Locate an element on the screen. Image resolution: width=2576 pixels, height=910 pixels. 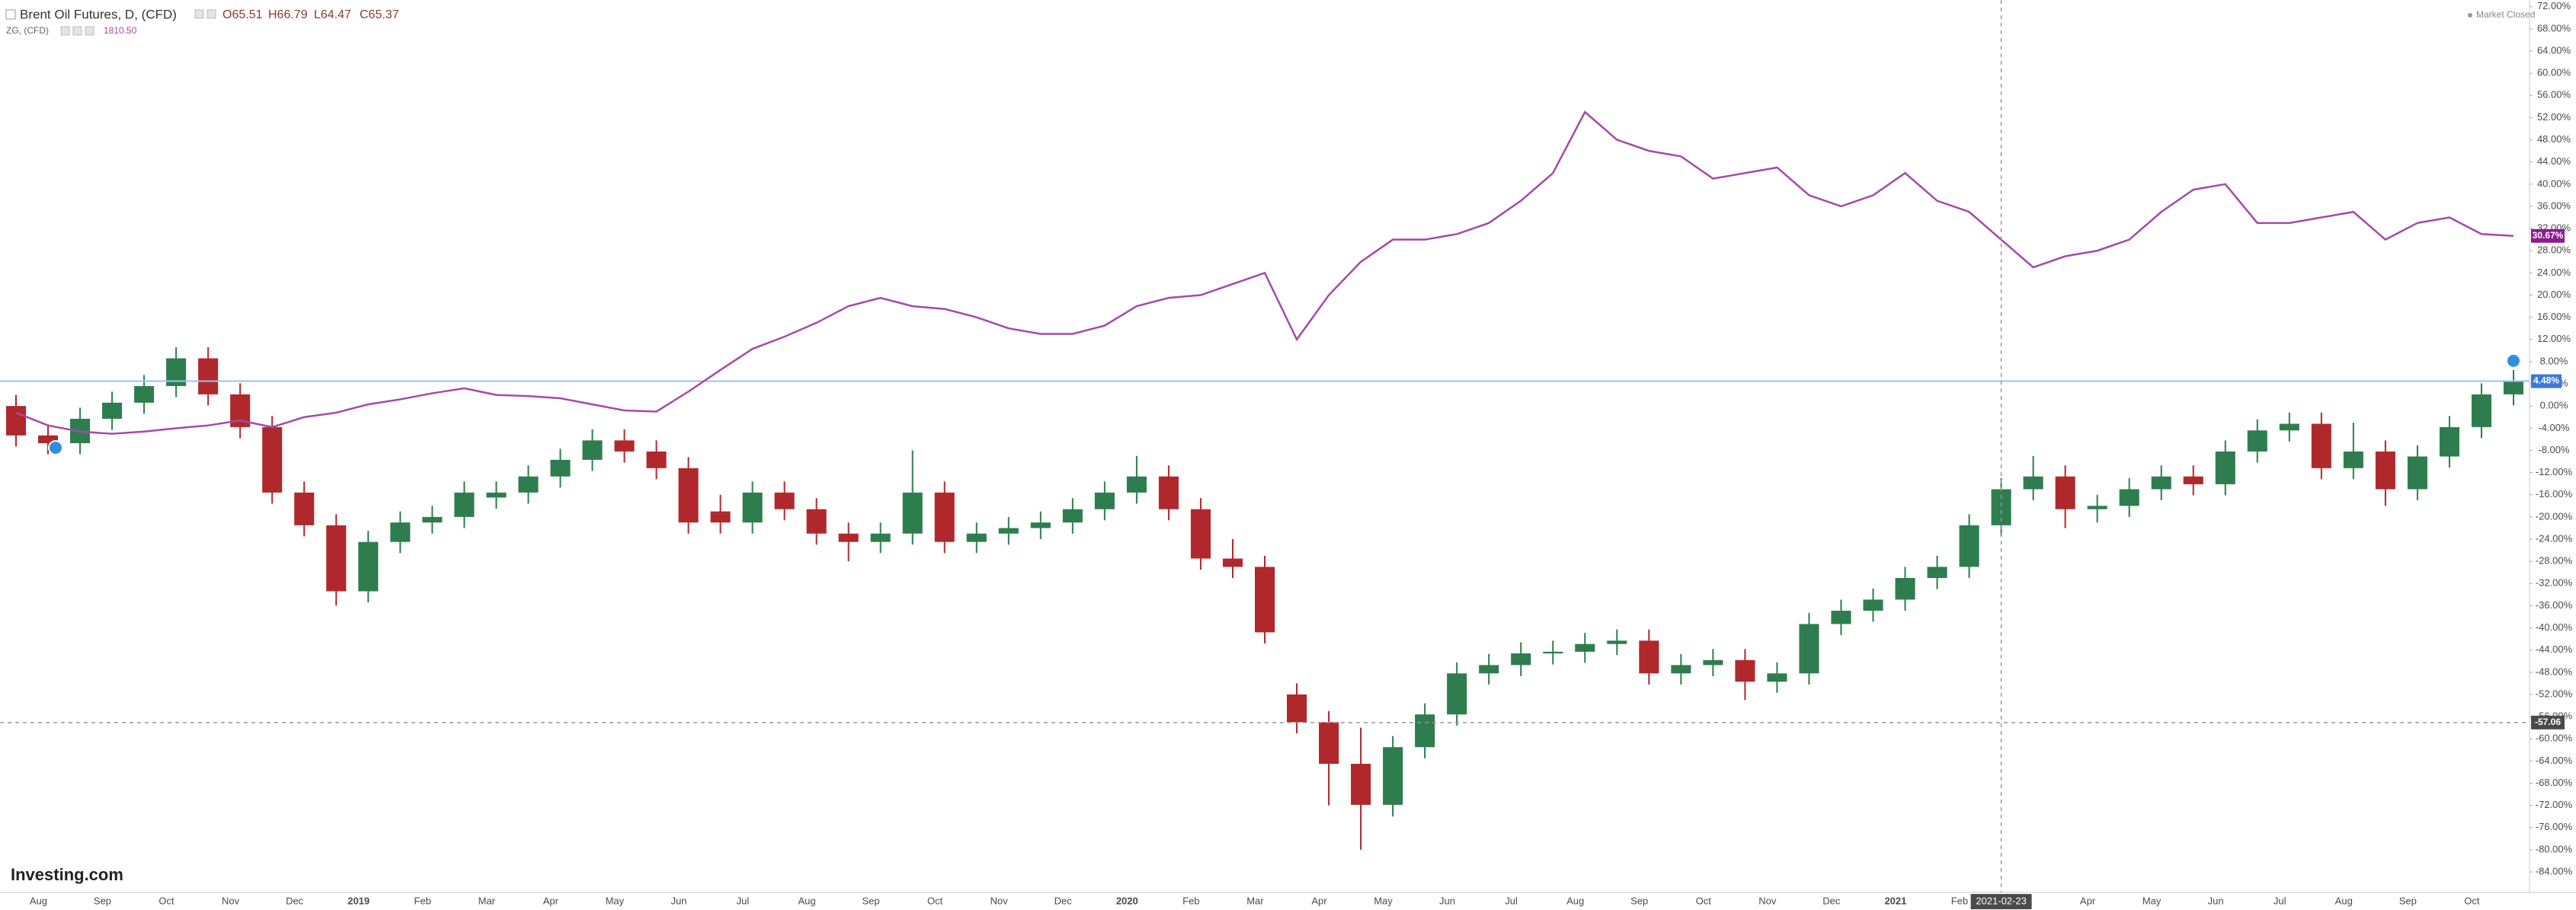
legend-close: C65.37 is located at coordinates (379, 14).